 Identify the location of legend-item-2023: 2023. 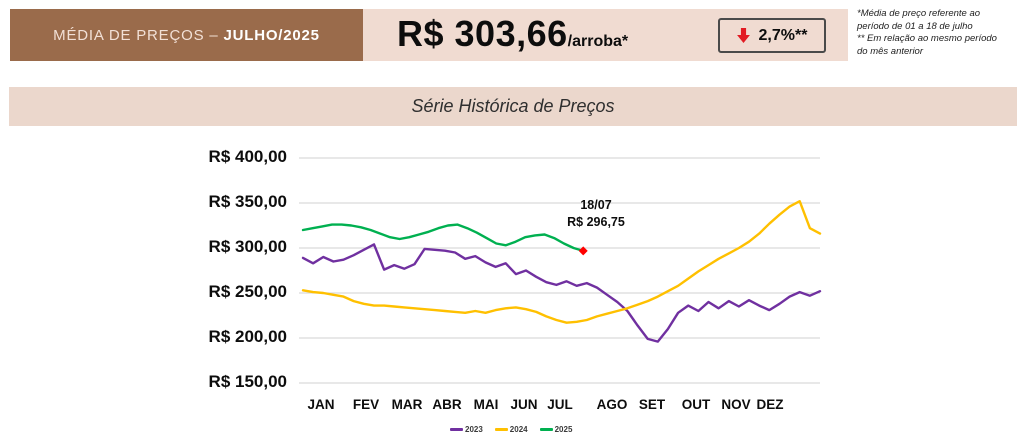
(466, 429).